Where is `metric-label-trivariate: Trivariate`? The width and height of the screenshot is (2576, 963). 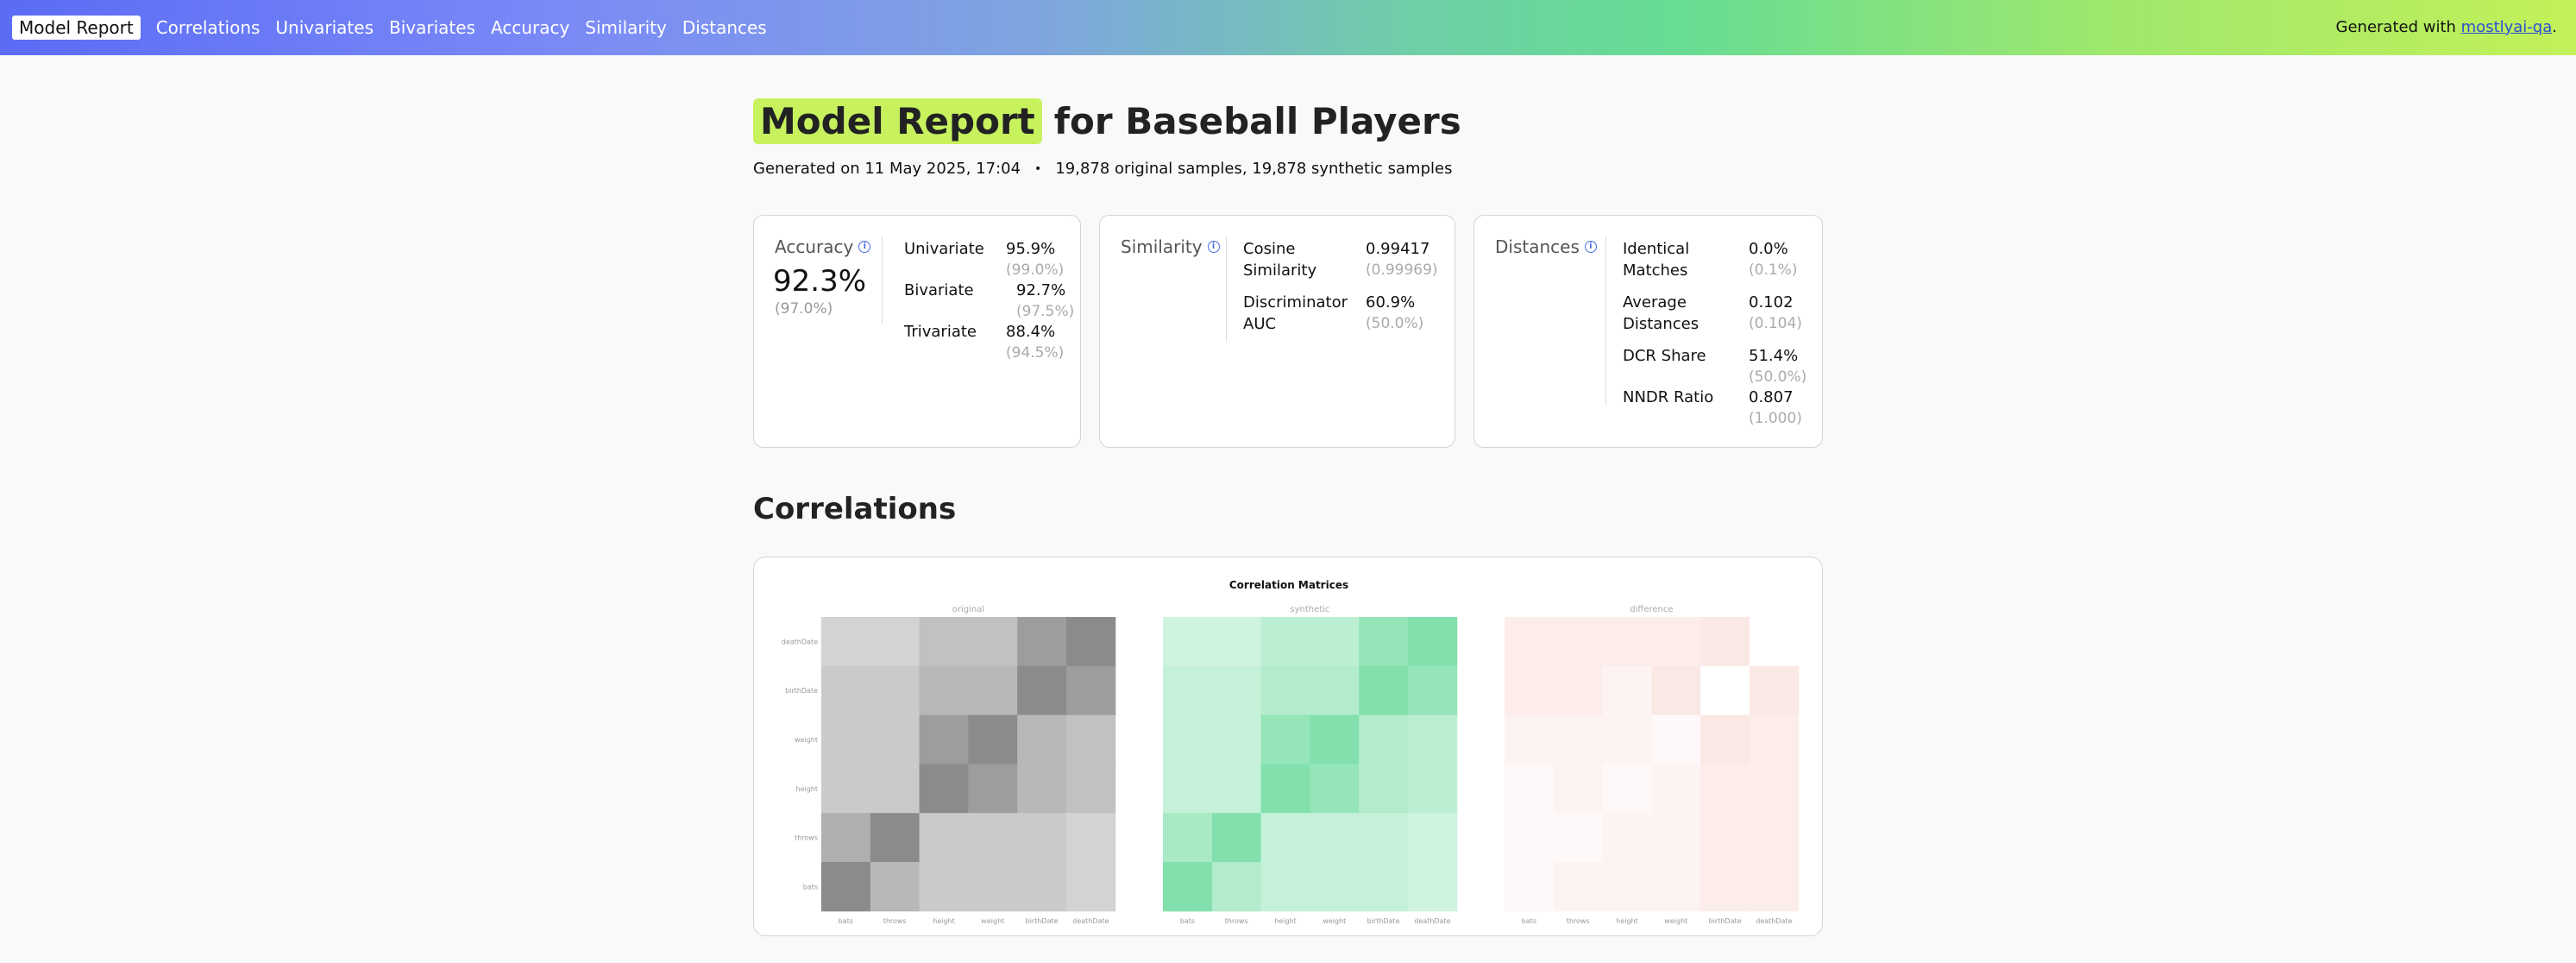
metric-label-trivariate: Trivariate is located at coordinates (941, 332).